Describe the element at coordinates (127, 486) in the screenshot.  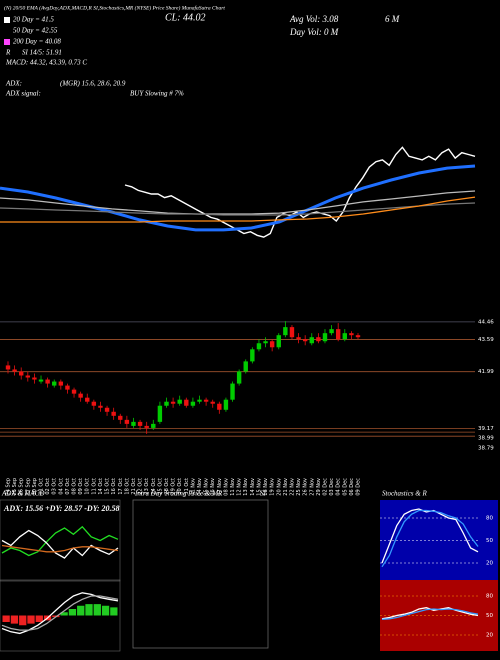
I see `x-tick-label: 18 Oct` at that location.